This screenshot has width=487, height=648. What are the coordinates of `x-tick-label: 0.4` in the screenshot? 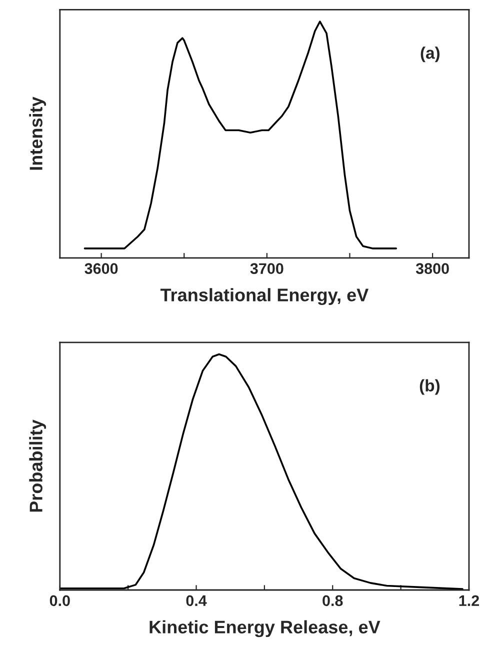 It's located at (196, 600).